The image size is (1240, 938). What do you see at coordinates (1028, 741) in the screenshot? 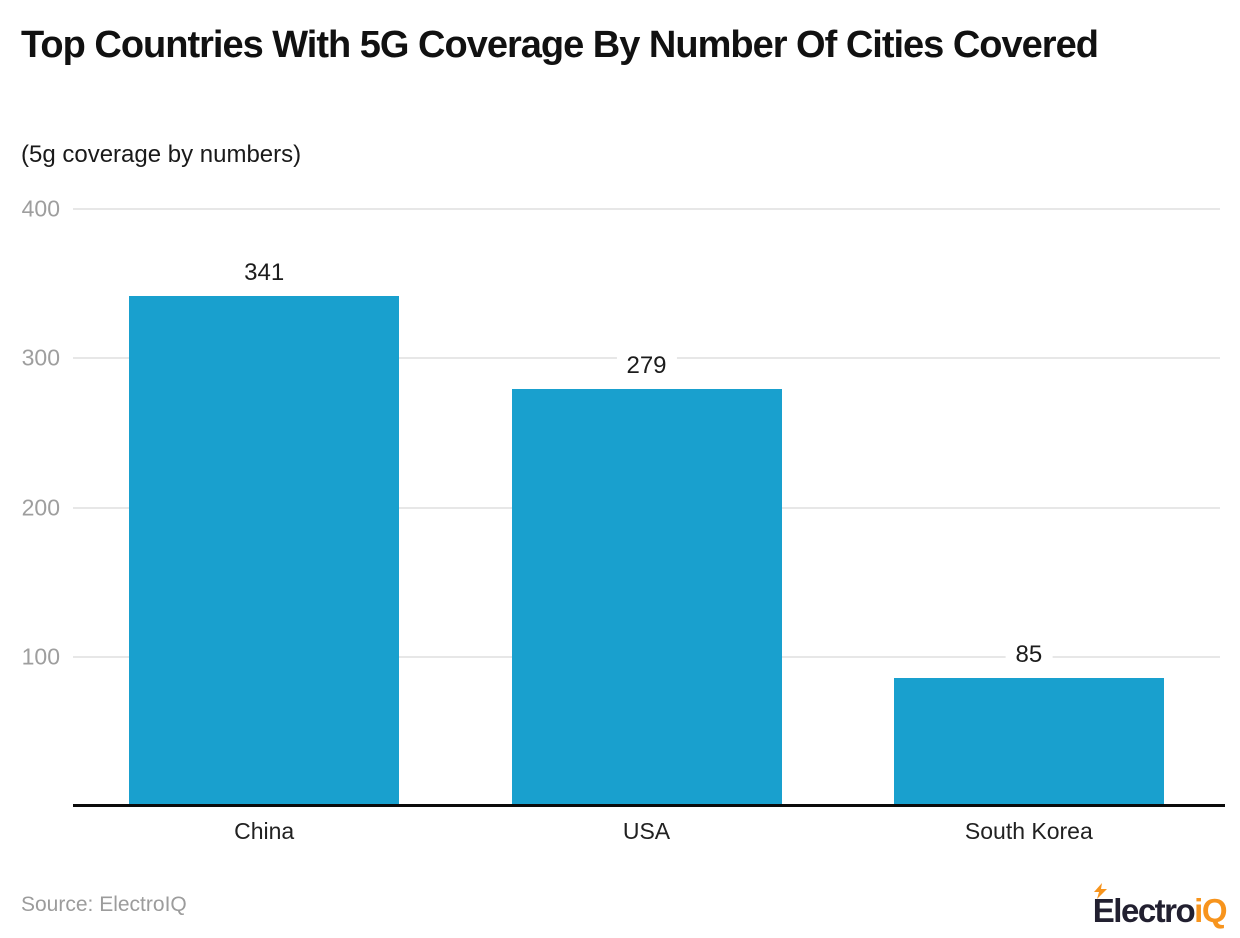
I see `bar-south-korea` at bounding box center [1028, 741].